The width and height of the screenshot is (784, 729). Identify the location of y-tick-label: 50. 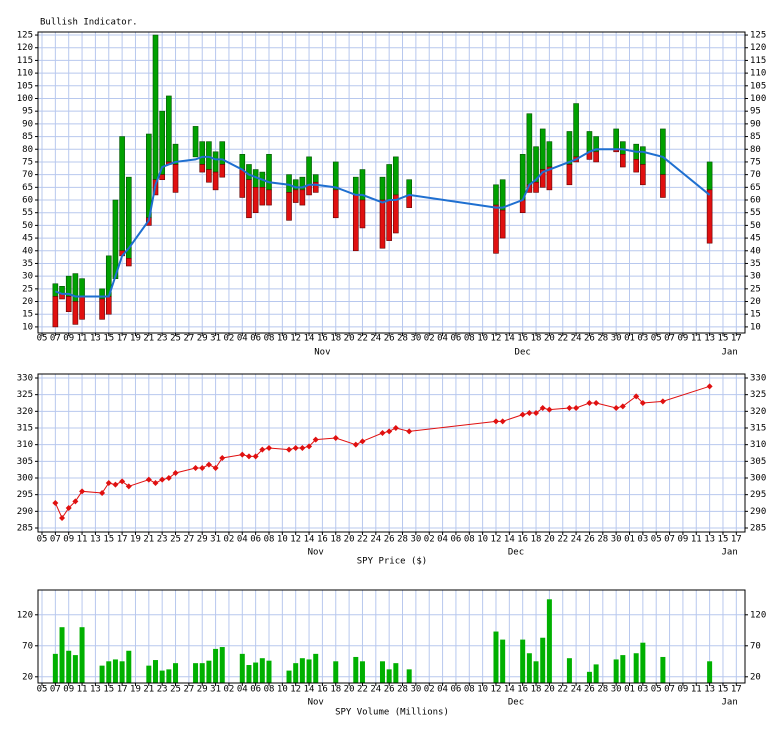
(27, 226).